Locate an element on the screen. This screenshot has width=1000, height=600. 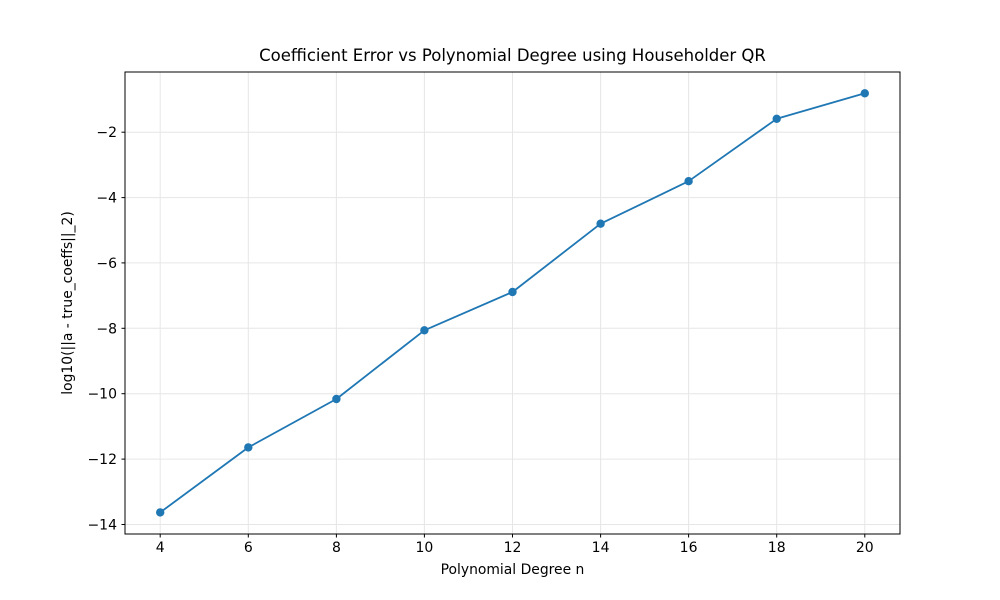
y-tick-label: −10 is located at coordinates (102, 395).